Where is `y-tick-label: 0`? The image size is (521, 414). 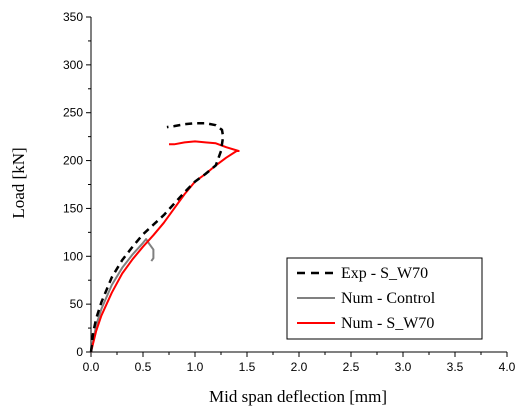 y-tick-label: 0 is located at coordinates (79, 352).